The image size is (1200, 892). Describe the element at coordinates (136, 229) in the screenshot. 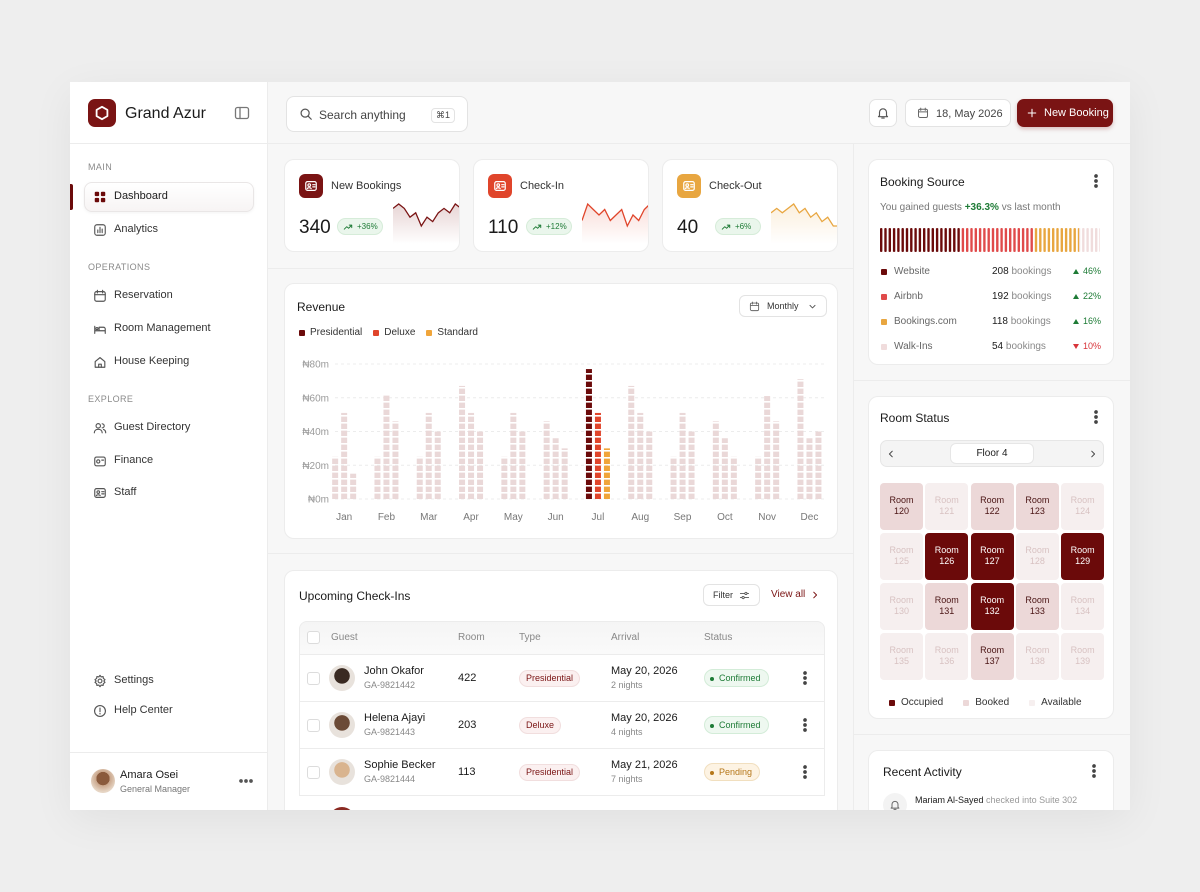

I see `nav-item: Analytics` at that location.